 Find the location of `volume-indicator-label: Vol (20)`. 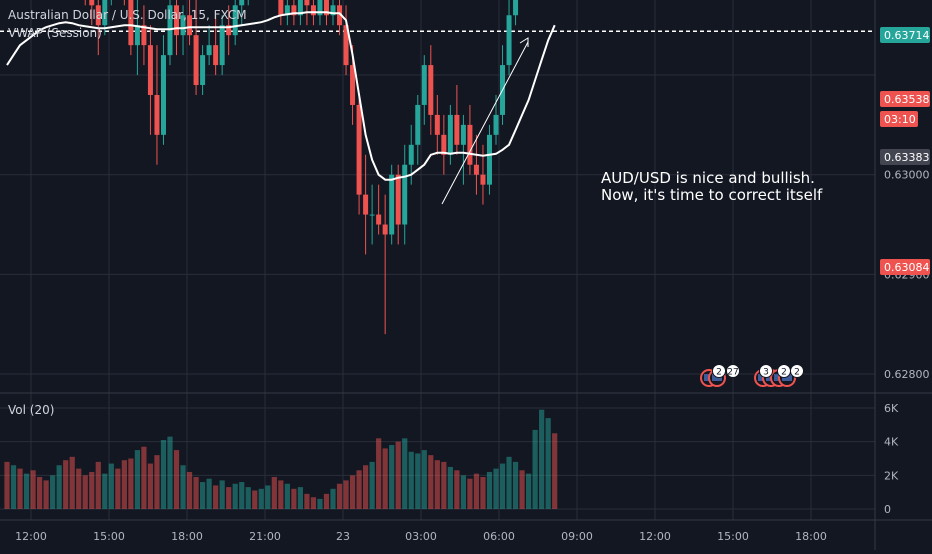

volume-indicator-label: Vol (20) is located at coordinates (31, 410).